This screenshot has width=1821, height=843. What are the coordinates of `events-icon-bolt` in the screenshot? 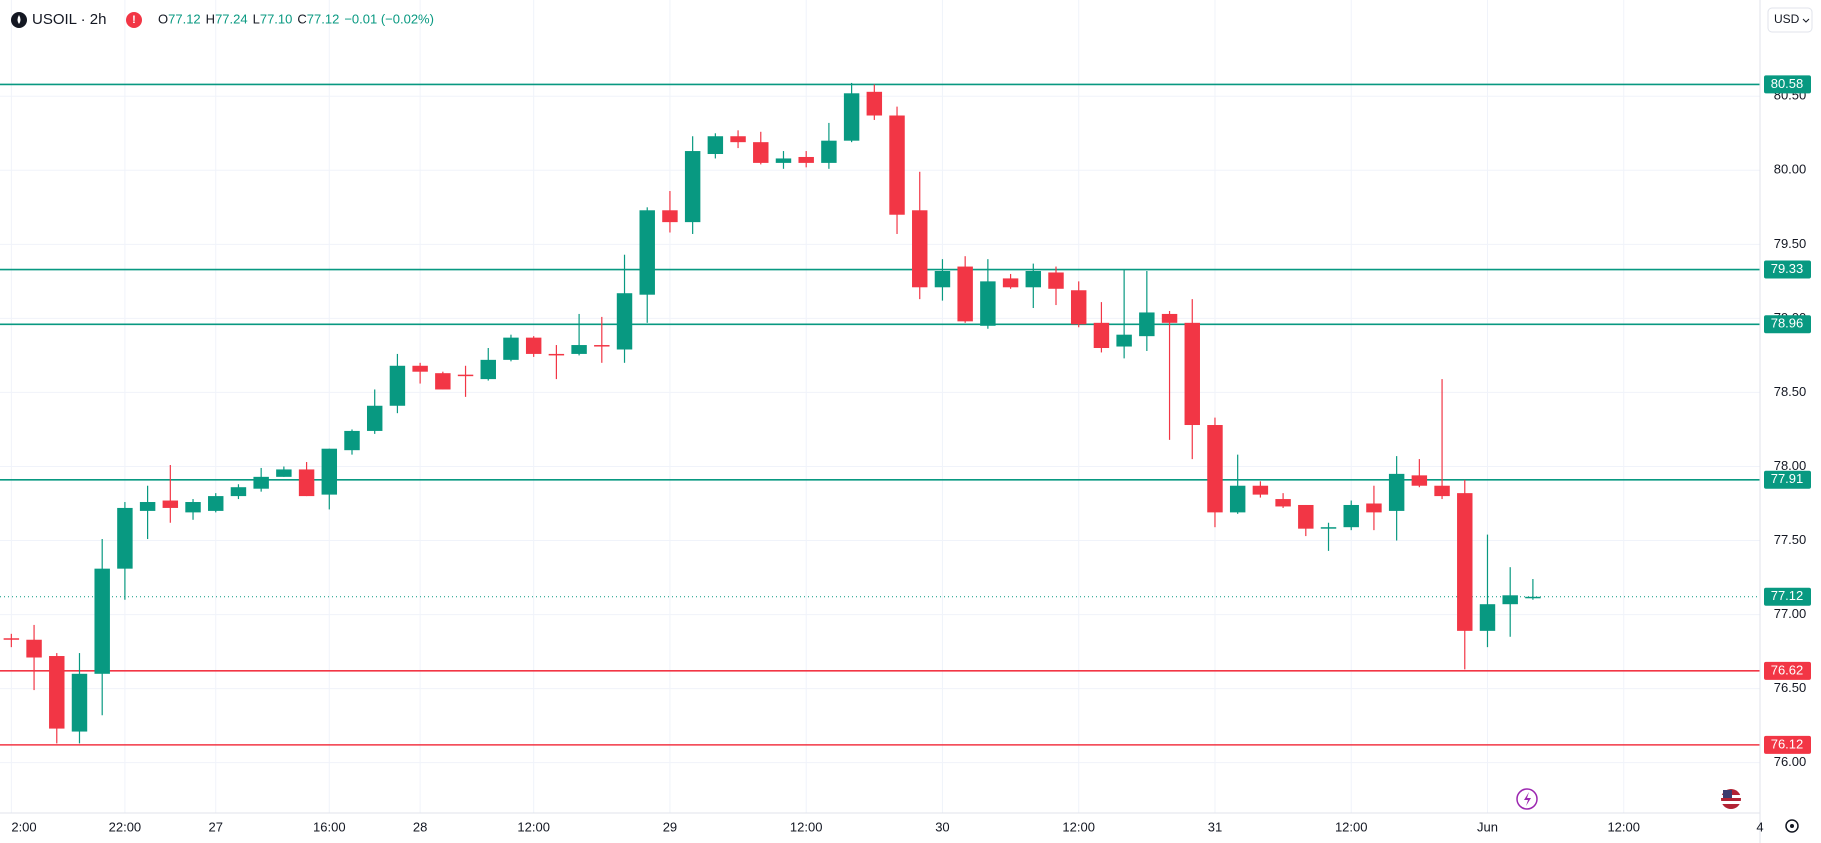 It's located at (1527, 799).